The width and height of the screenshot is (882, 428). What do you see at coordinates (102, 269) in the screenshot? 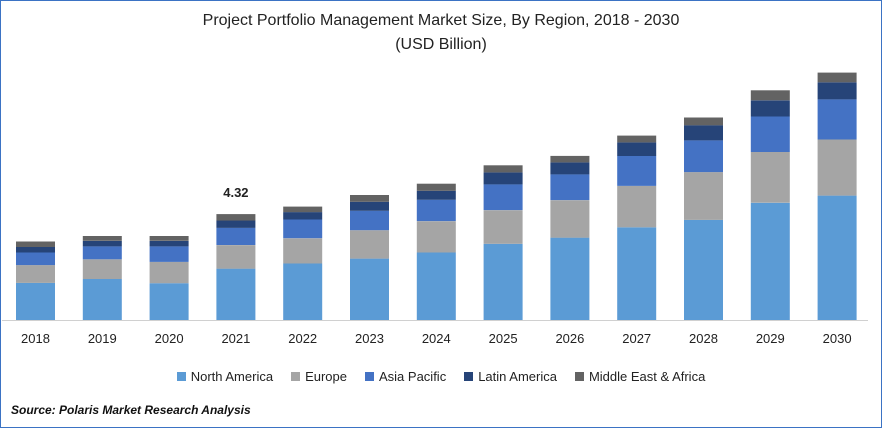
I see `bar-2019-europe` at bounding box center [102, 269].